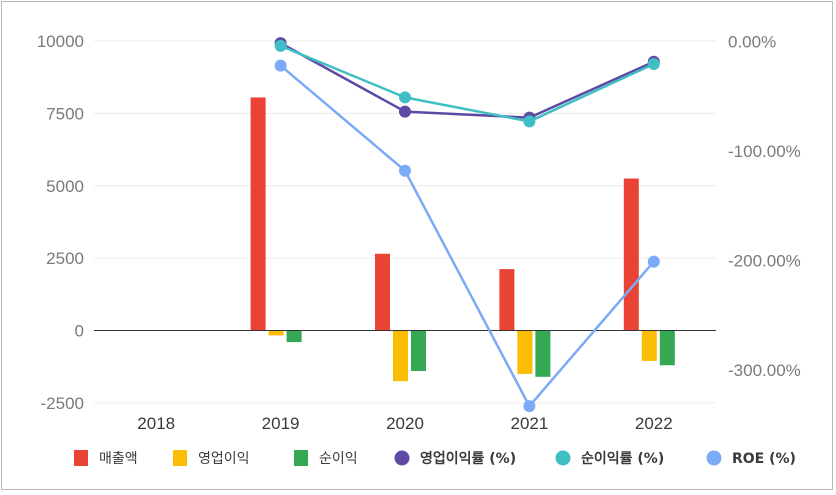  I want to click on x-tick-label: 2018, so click(156, 423).